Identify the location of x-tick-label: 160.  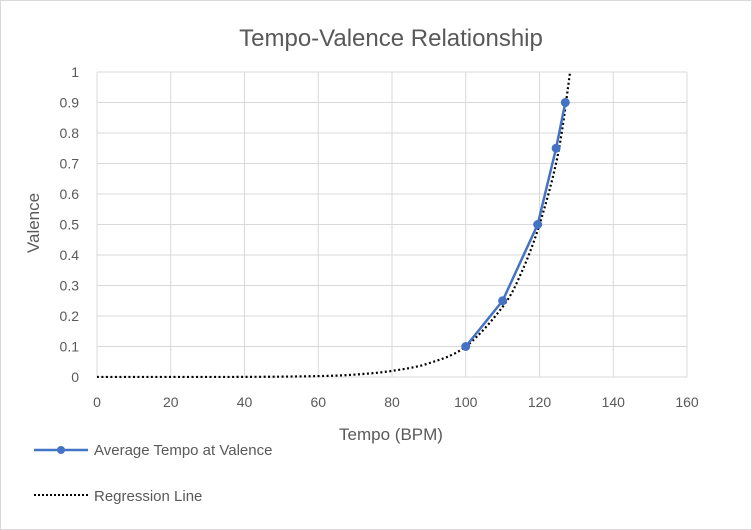
(687, 402).